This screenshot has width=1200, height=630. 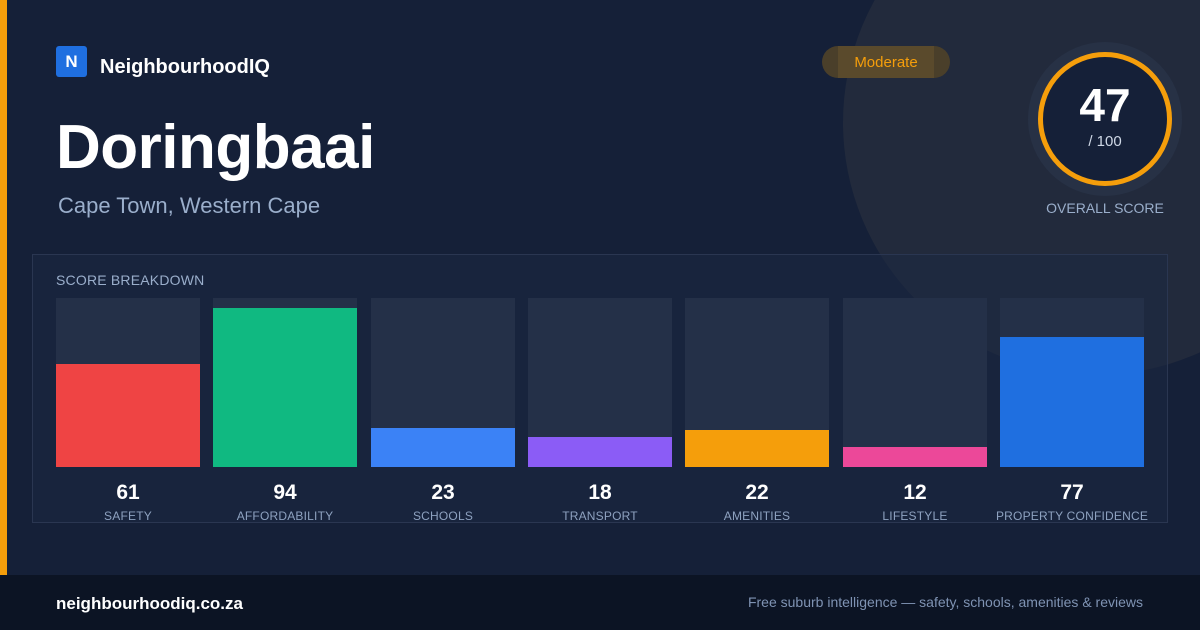 I want to click on bar-track-property-confidence, so click(x=1072, y=382).